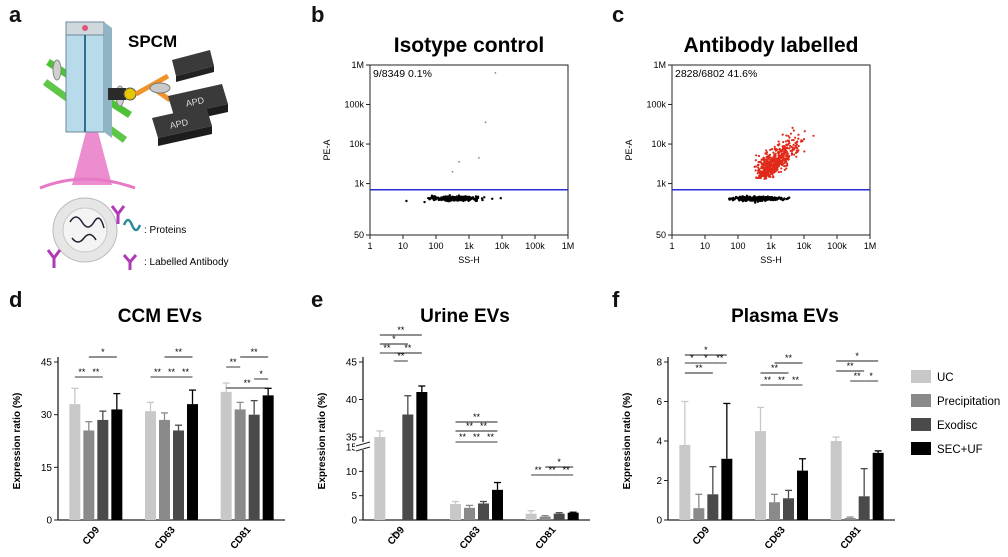 This screenshot has height=557, width=1008. Describe the element at coordinates (546, 538) in the screenshot. I see `category-label: CD81` at that location.